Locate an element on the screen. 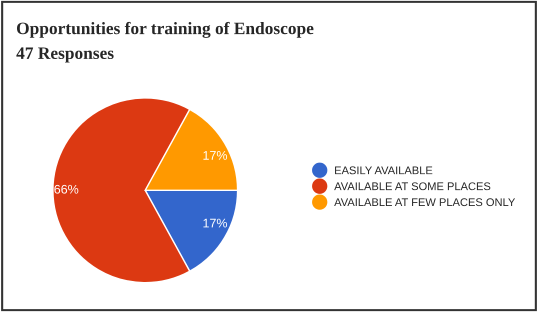  legend-label: EASILY AVAILABLE is located at coordinates (383, 170).